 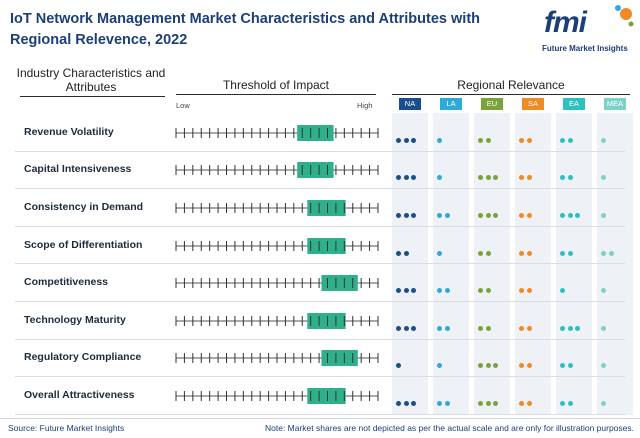 I want to click on row-label: Consistency in Demand, so click(x=84, y=207).